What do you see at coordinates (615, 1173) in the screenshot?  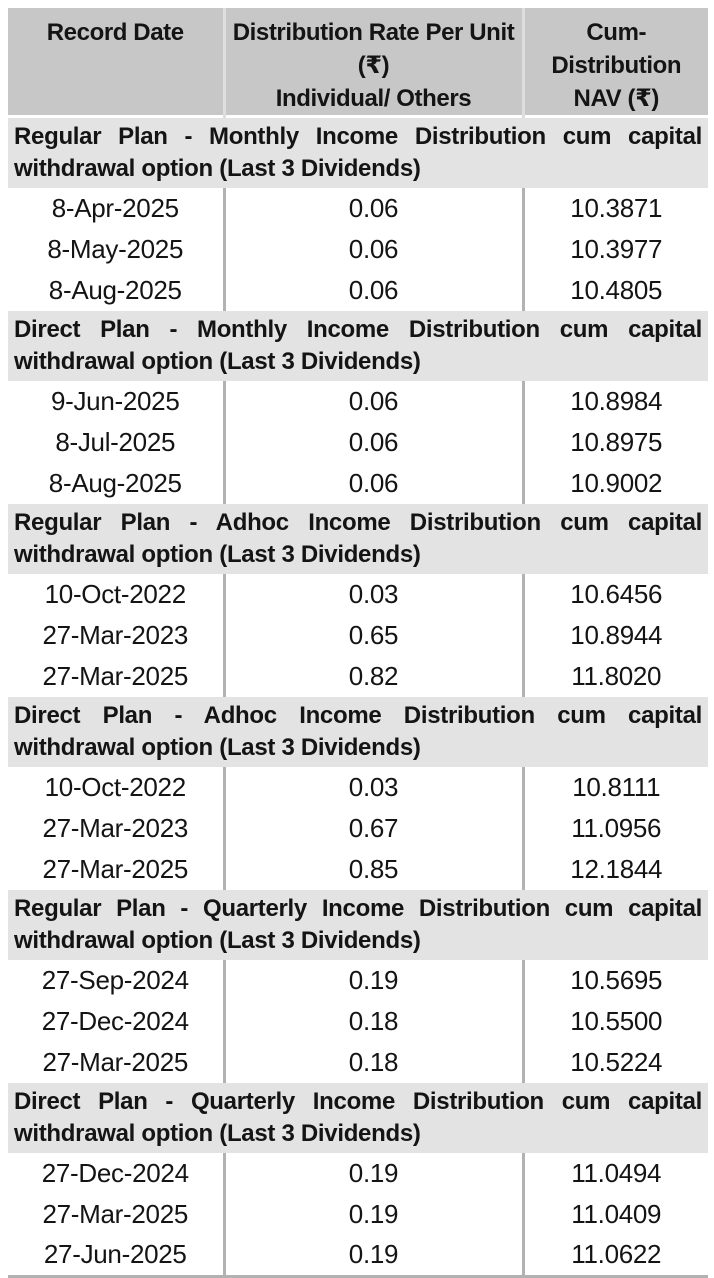 I see `nav-cell: 11.0494` at bounding box center [615, 1173].